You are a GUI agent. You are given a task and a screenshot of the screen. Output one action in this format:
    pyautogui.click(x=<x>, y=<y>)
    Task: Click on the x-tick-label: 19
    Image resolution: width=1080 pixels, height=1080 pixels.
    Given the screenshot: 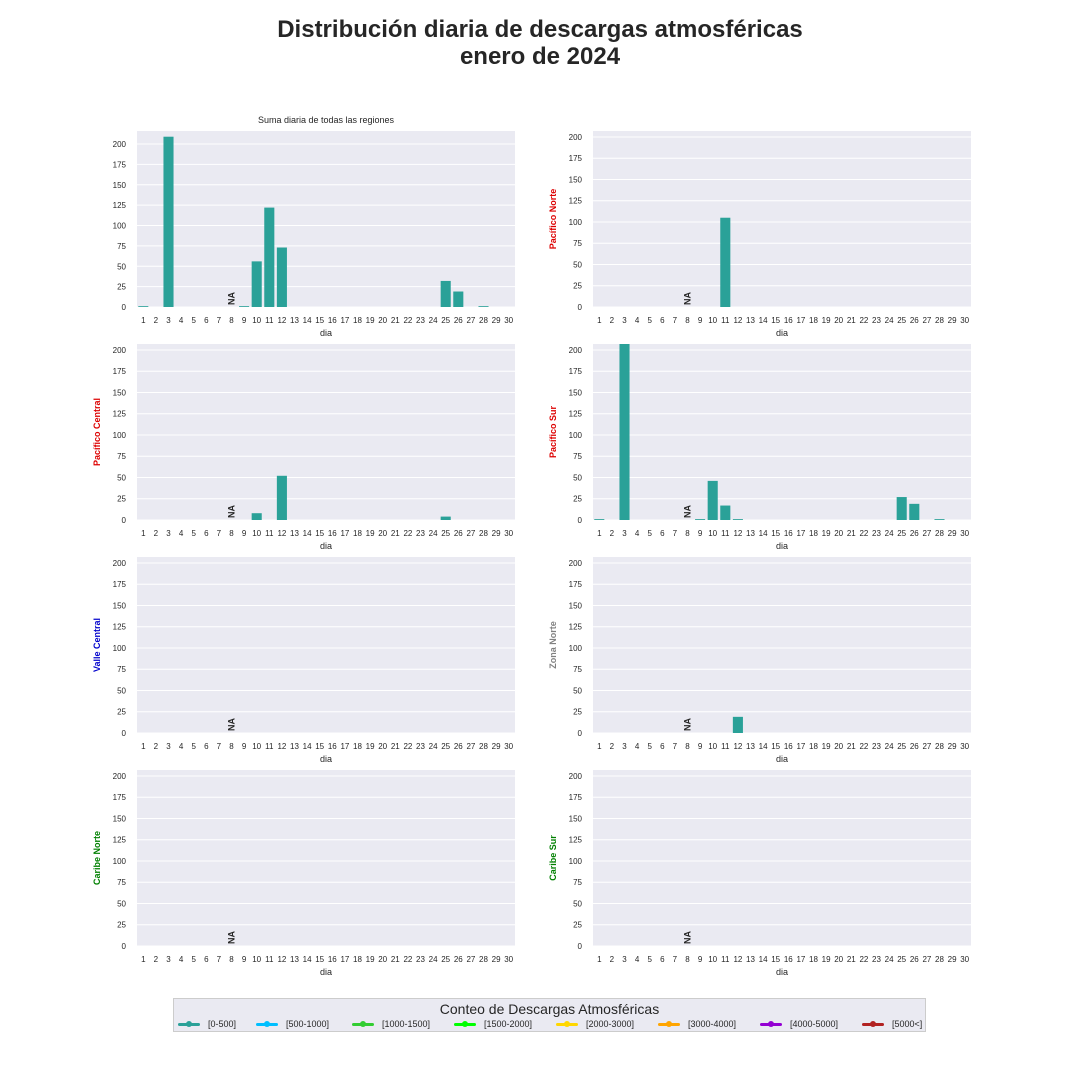 What is the action you would take?
    pyautogui.click(x=370, y=320)
    